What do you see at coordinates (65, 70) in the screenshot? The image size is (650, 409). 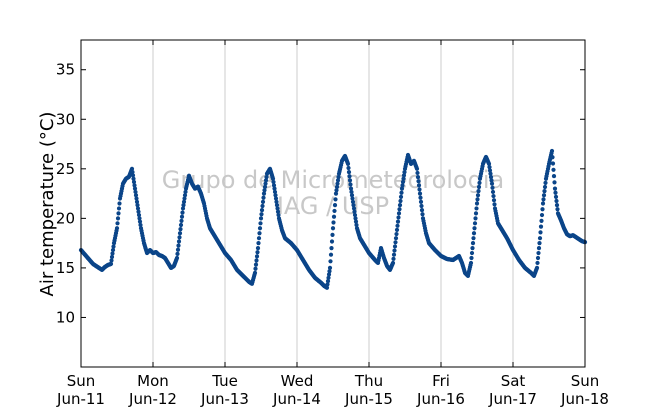 I see `y-tick-label-5: 35` at bounding box center [65, 70].